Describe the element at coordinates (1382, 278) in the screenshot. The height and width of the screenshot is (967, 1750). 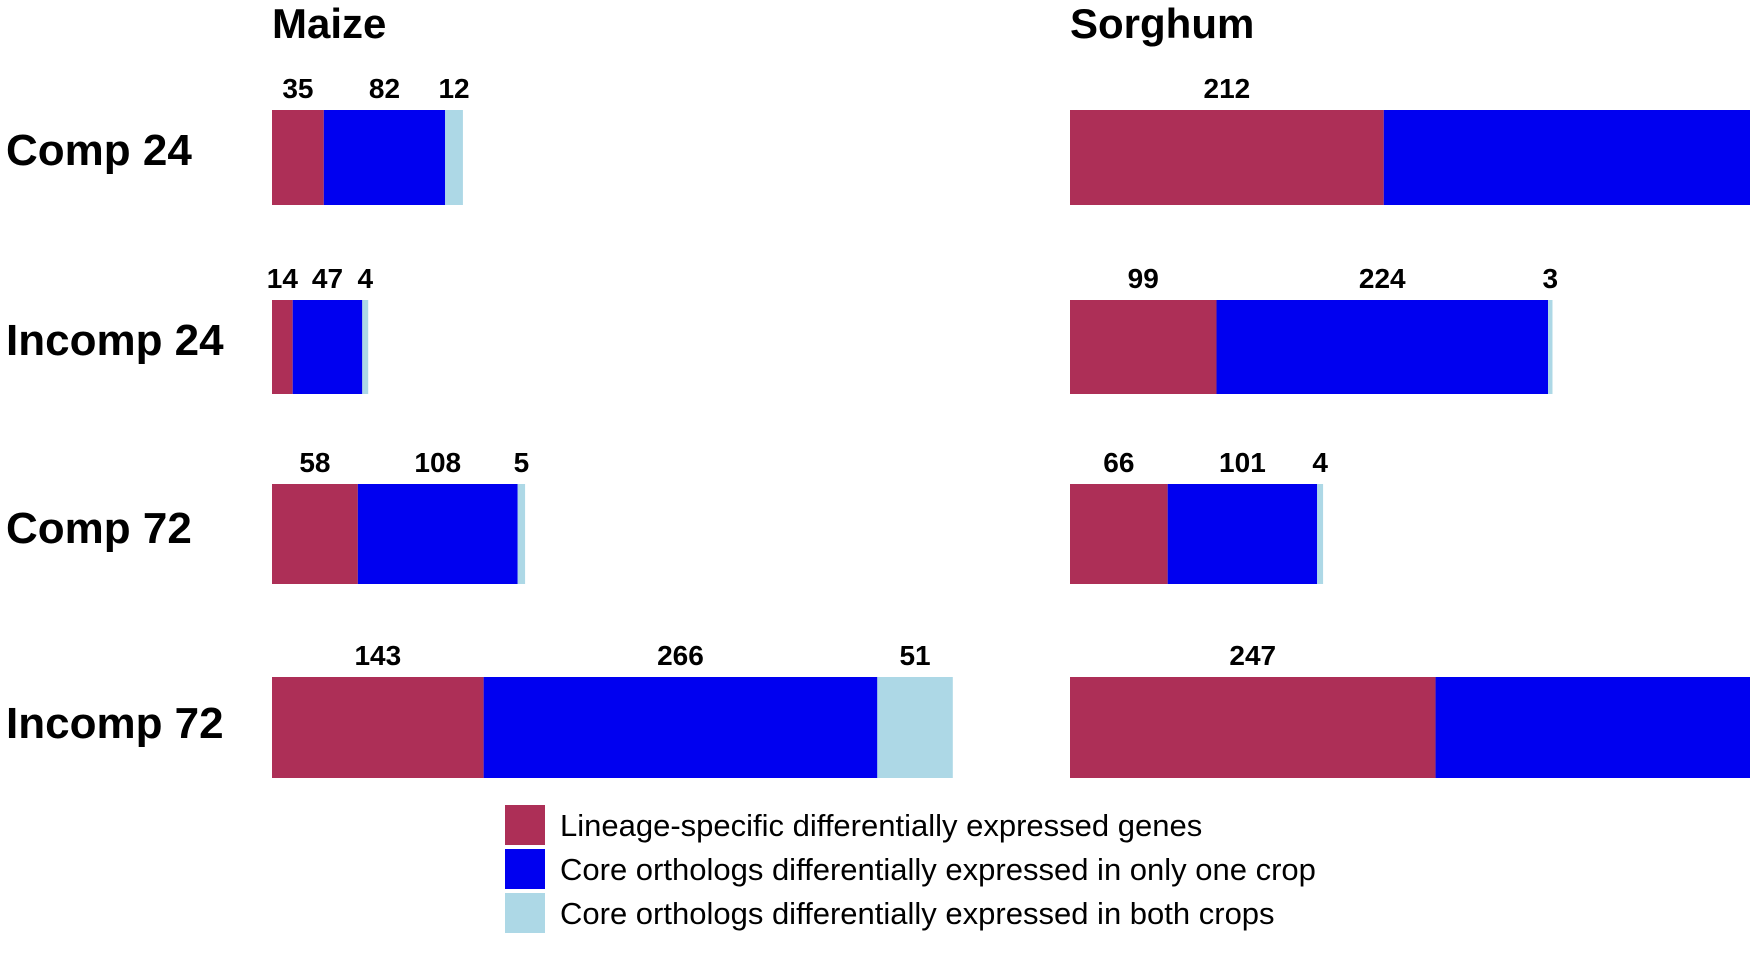
I see `value-label-1-1-1: 224` at that location.